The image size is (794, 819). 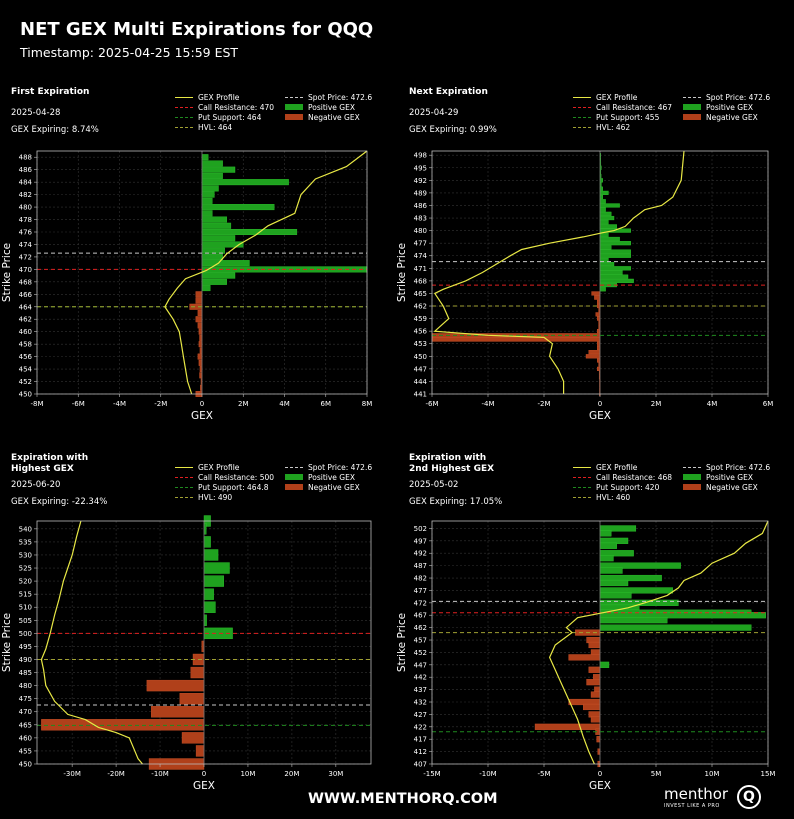 I want to click on x-tick-label: 8M, so click(x=367, y=404).